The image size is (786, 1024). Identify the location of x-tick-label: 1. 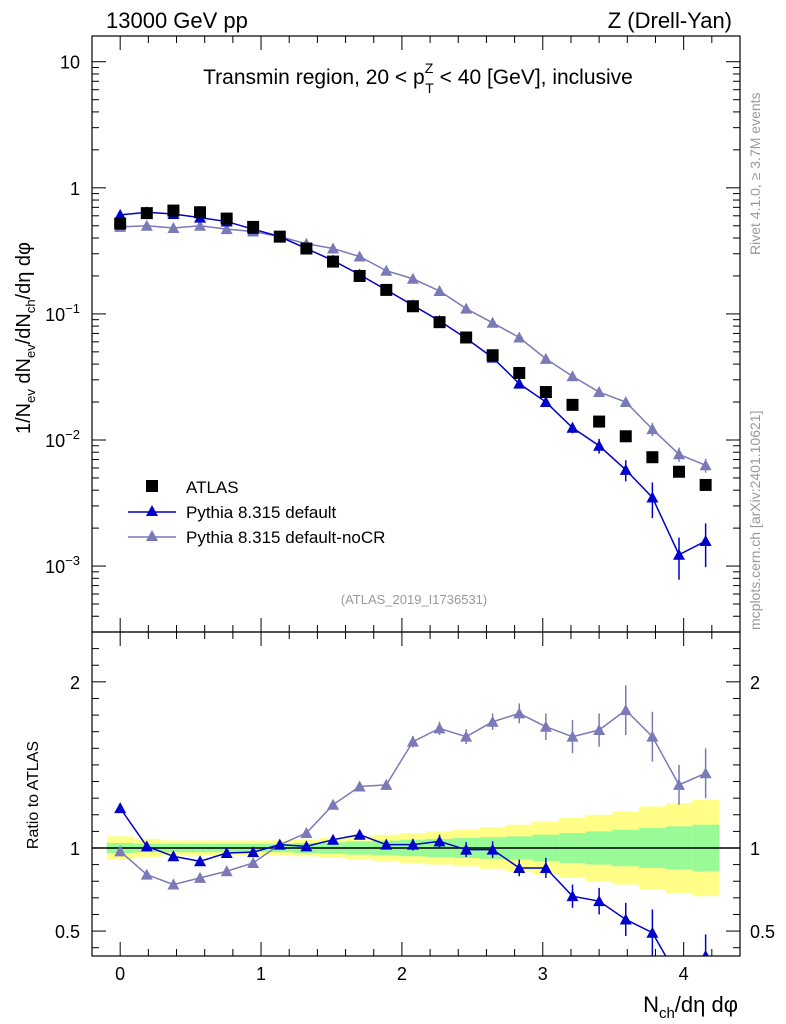
(261, 974).